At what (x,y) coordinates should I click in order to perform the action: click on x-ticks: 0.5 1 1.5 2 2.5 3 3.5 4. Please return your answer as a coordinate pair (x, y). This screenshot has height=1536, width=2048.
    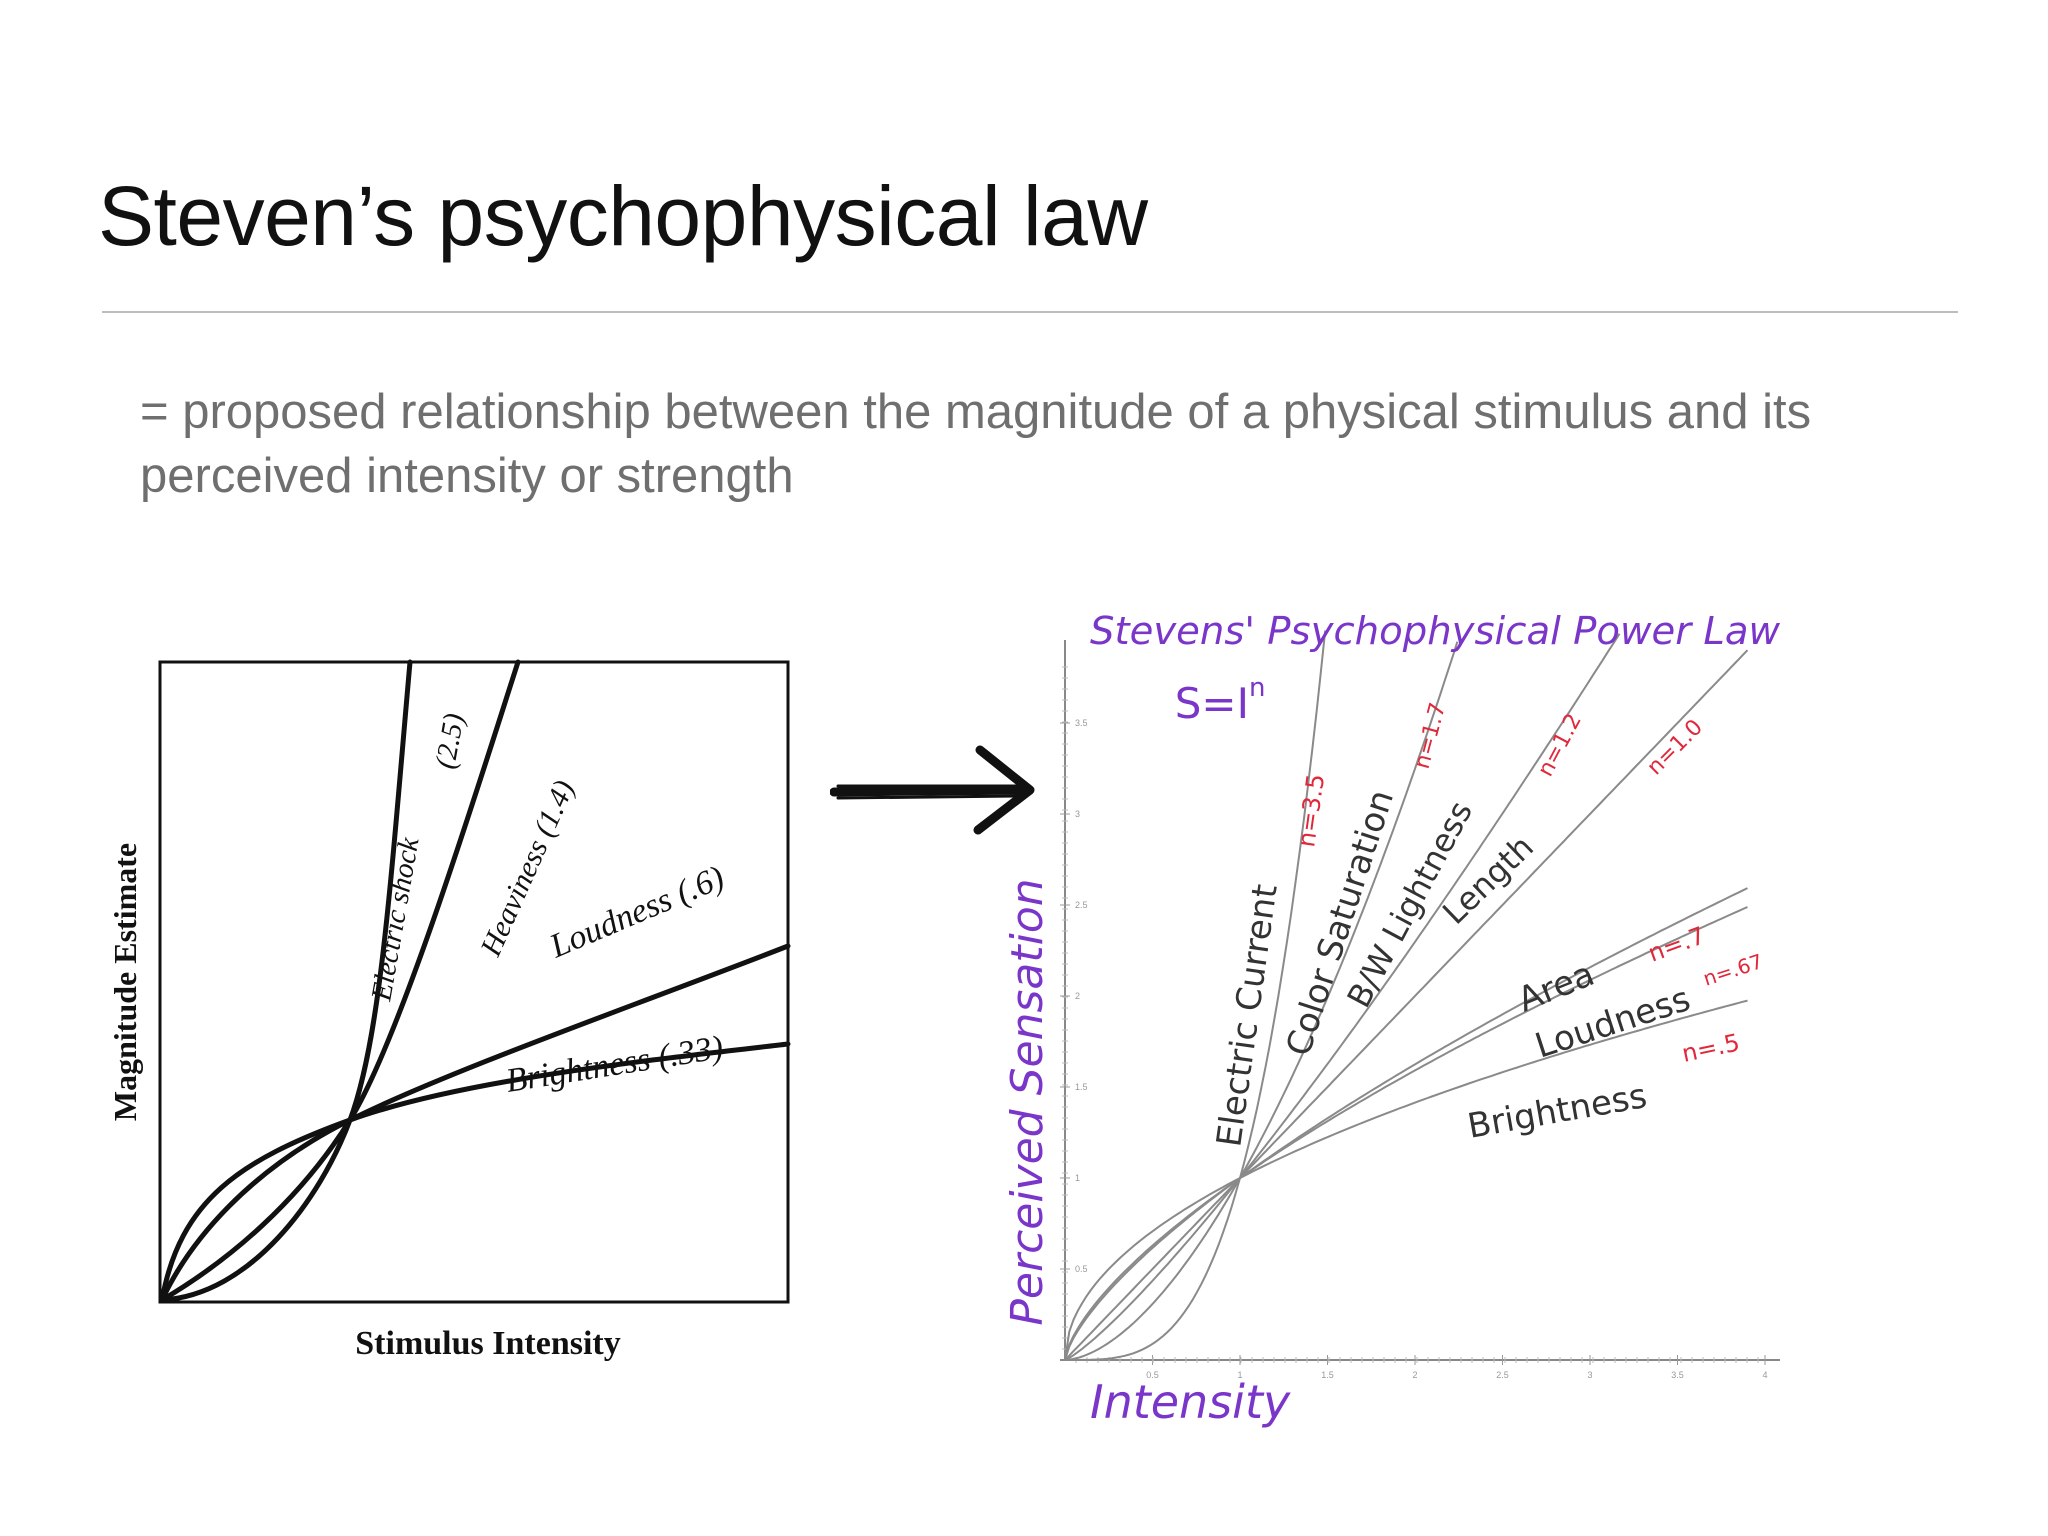
    Looking at the image, I should click on (1421, 1367).